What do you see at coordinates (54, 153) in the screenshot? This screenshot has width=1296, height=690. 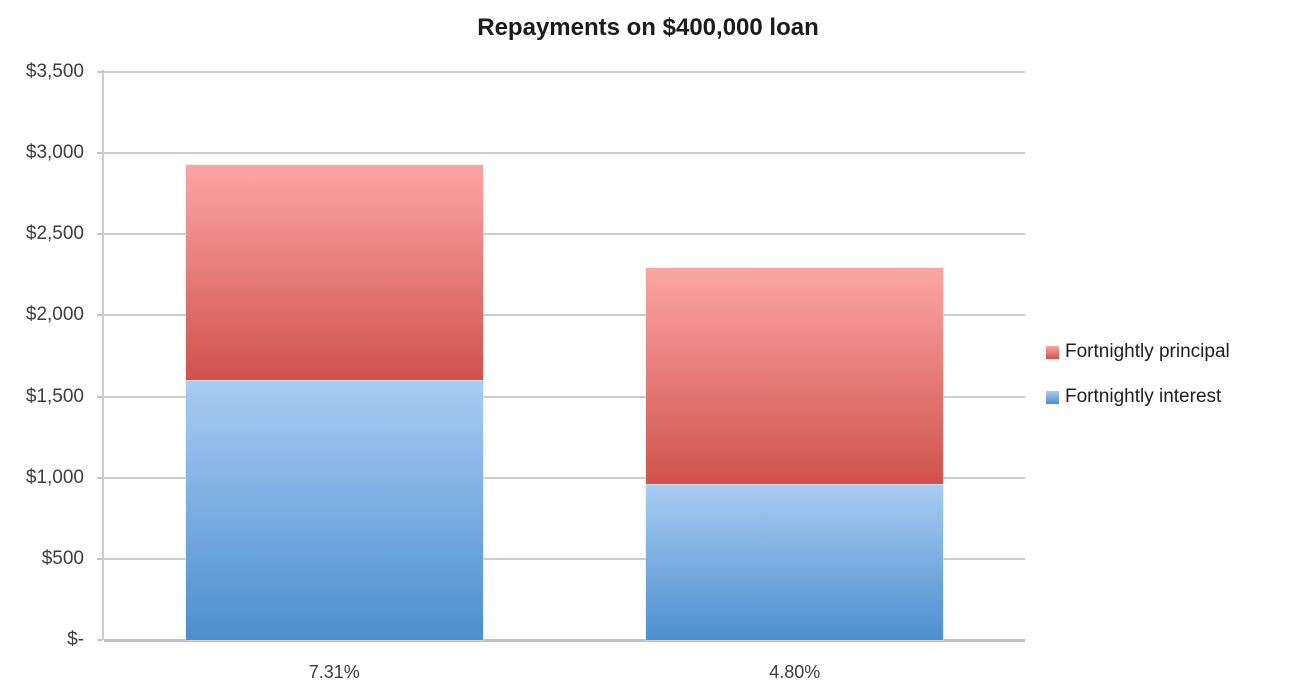 I see `y-tick-label: $3,000` at bounding box center [54, 153].